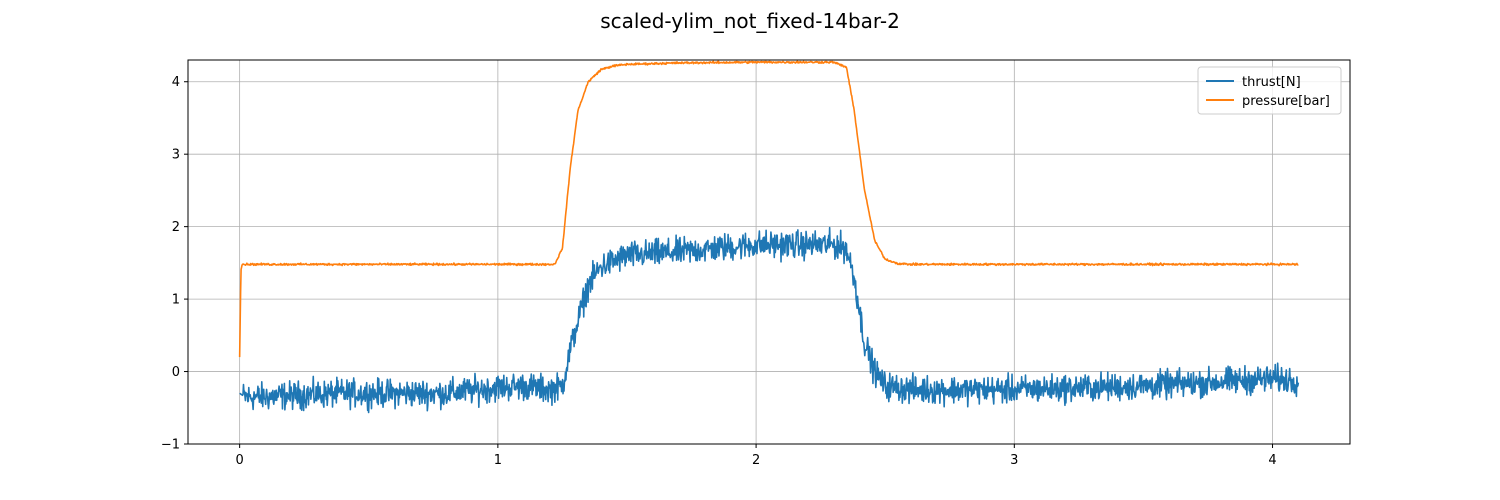  What do you see at coordinates (170, 445) in the screenshot?
I see `y-tick-label: −1` at bounding box center [170, 445].